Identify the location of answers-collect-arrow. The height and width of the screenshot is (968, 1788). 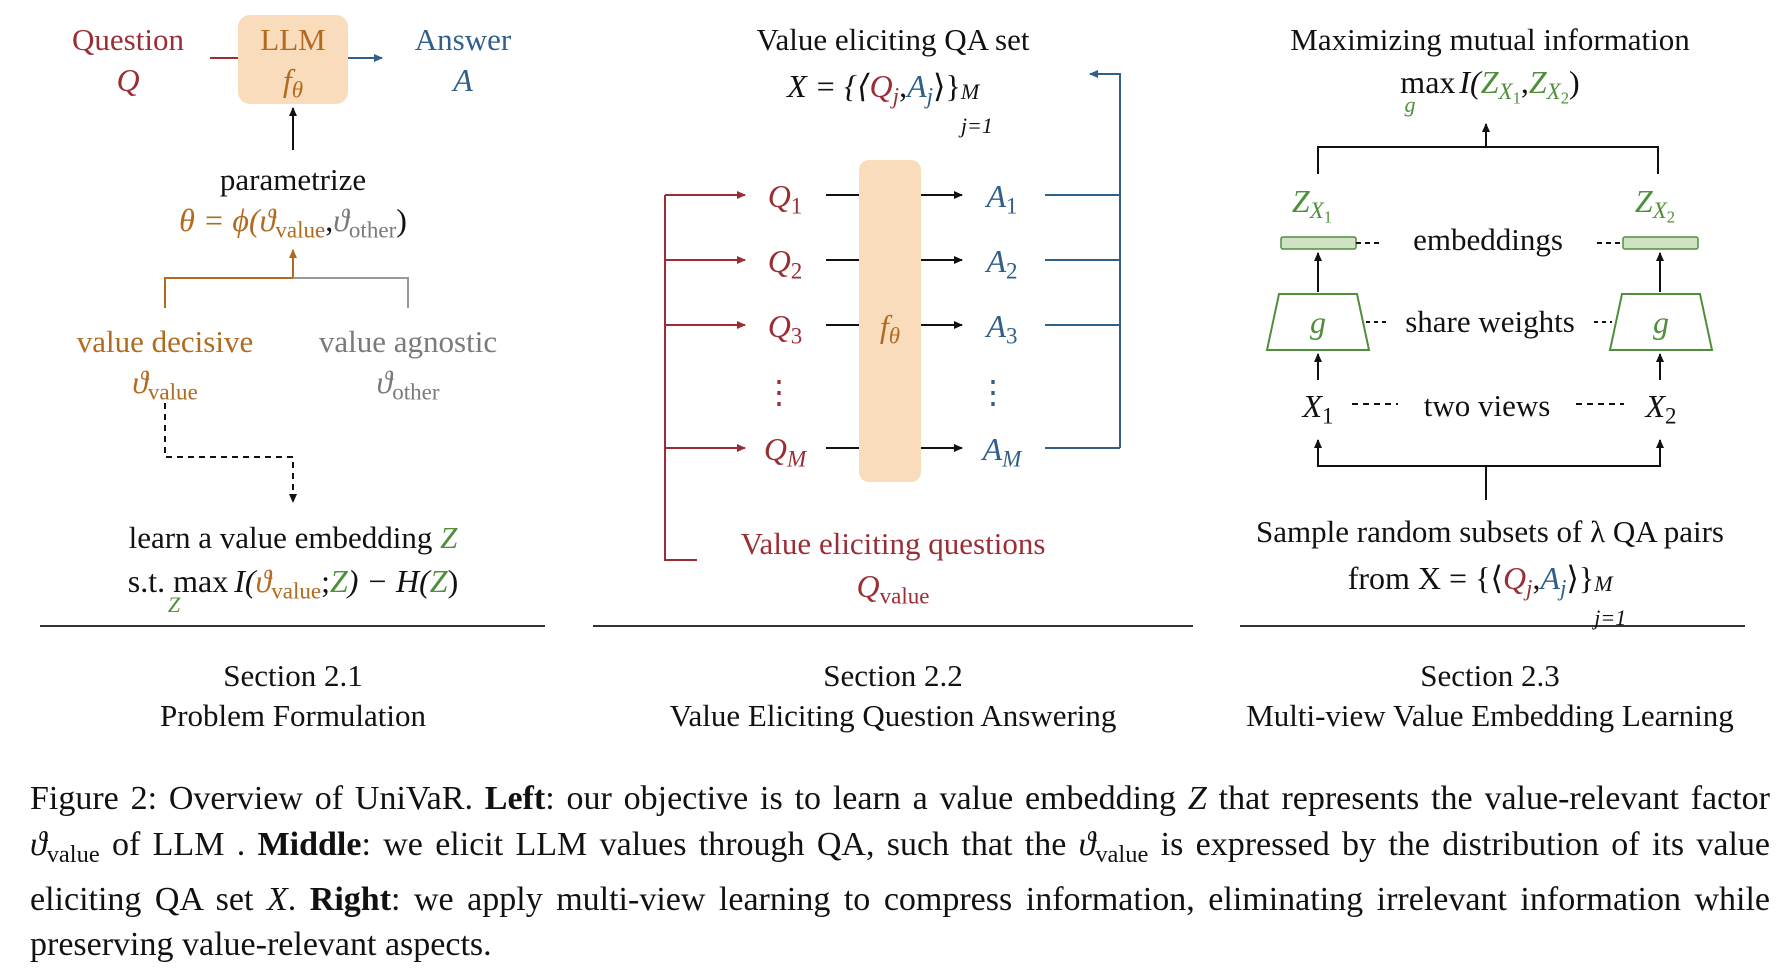
(1105, 259).